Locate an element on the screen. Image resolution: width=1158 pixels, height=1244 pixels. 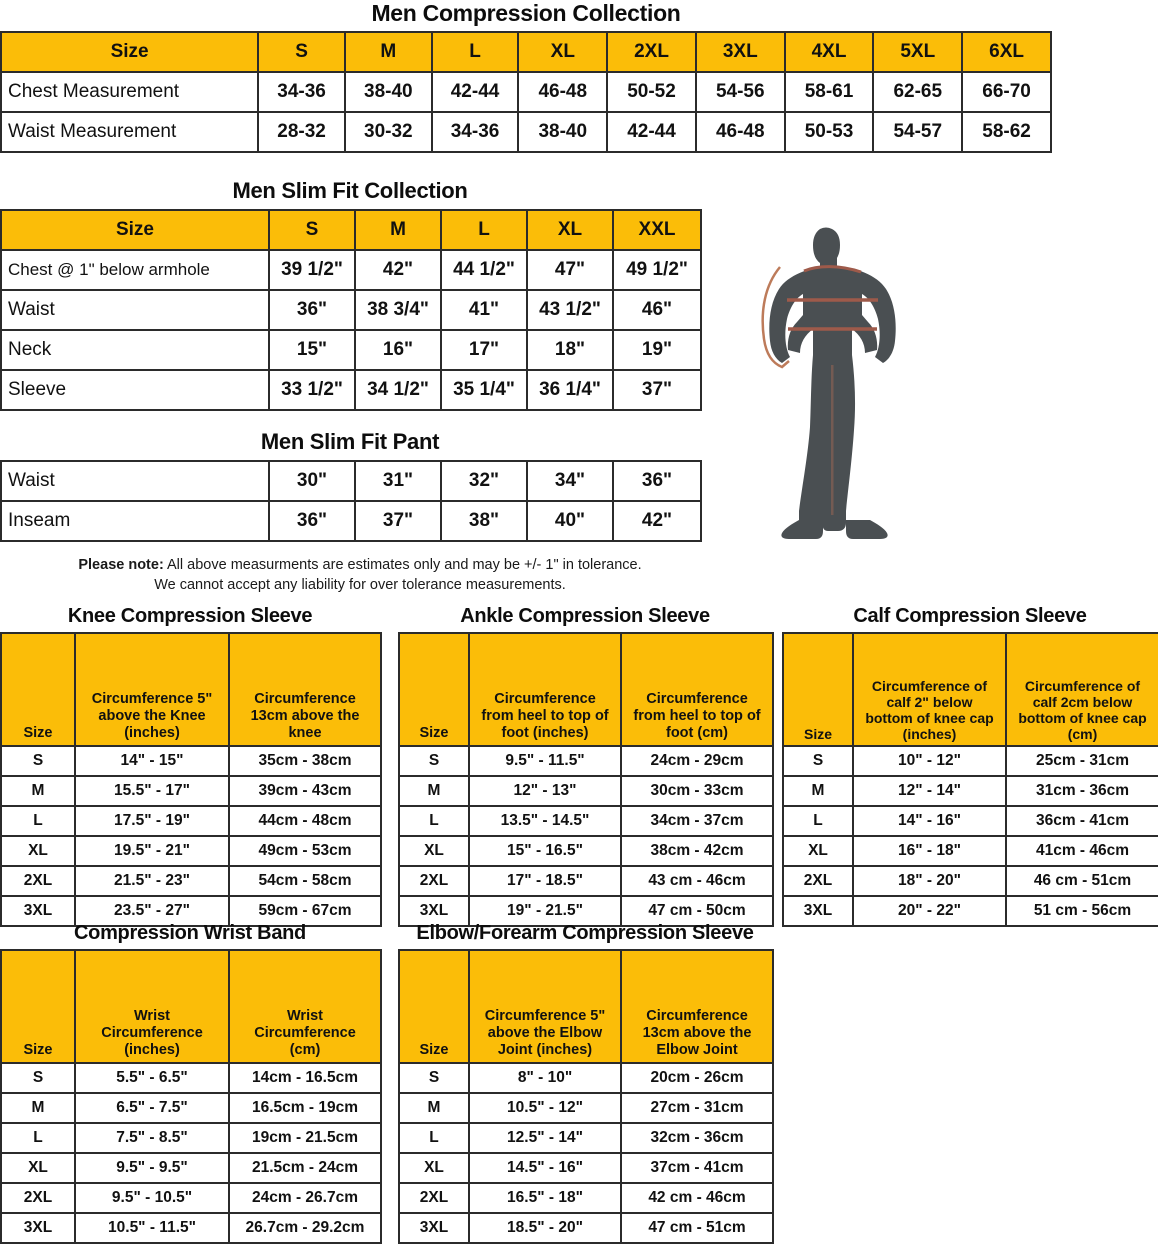
table-row: S 10" - 12" 25cm - 31cm is located at coordinates (970, 761).